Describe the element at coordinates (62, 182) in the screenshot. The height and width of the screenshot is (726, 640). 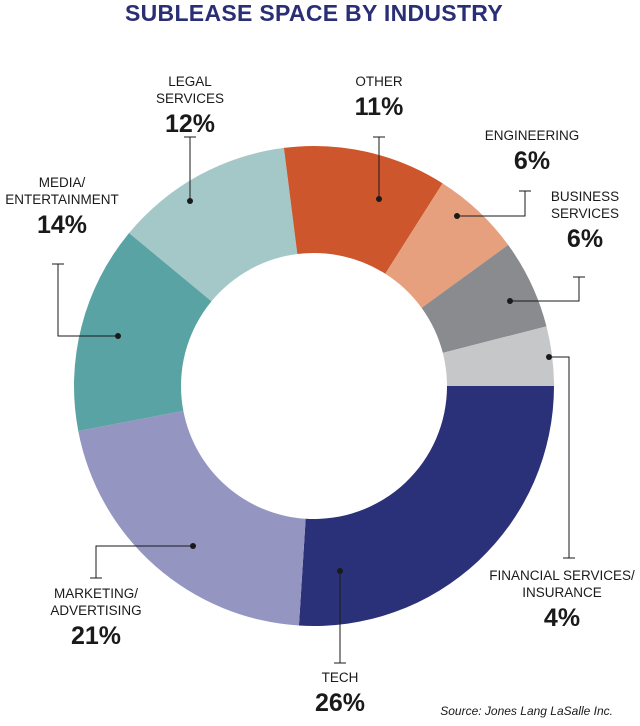
I see `slice-label-media-entertainment: MEDIA/` at that location.